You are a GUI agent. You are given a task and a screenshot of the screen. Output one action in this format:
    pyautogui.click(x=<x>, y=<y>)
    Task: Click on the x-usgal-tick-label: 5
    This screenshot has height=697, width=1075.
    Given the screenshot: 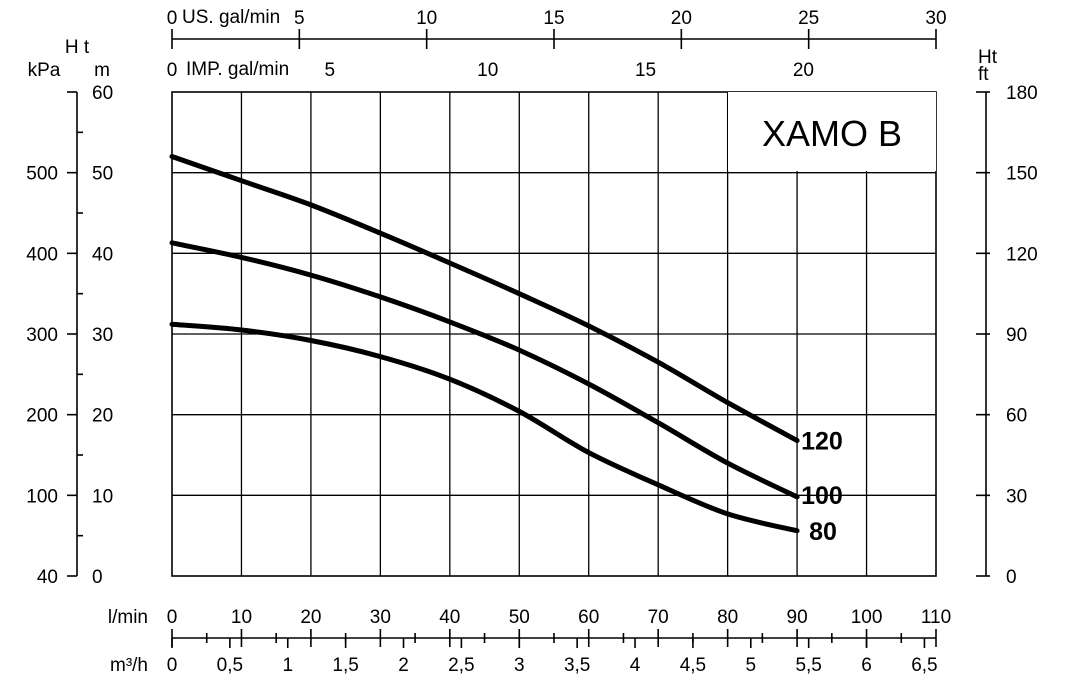 What is the action you would take?
    pyautogui.click(x=299, y=18)
    